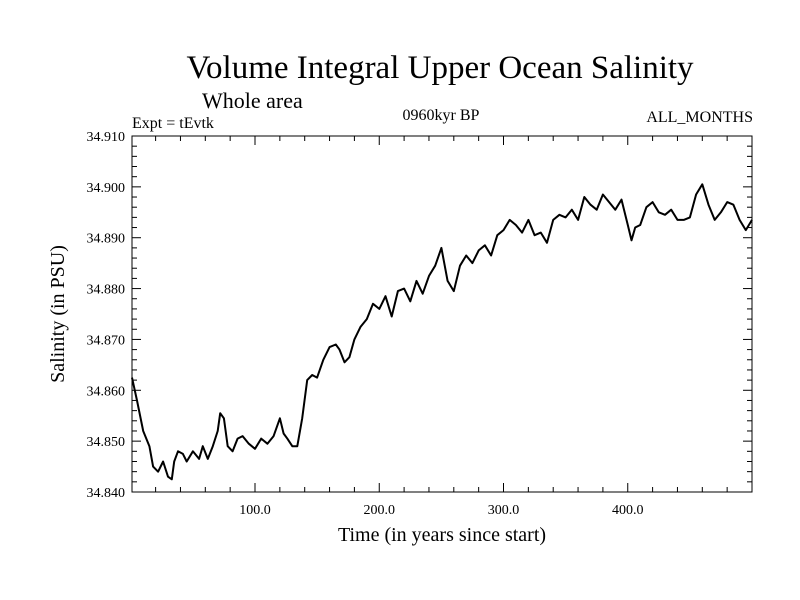 The height and width of the screenshot is (600, 800). I want to click on period-label: 0960kyr BP, so click(441, 115).